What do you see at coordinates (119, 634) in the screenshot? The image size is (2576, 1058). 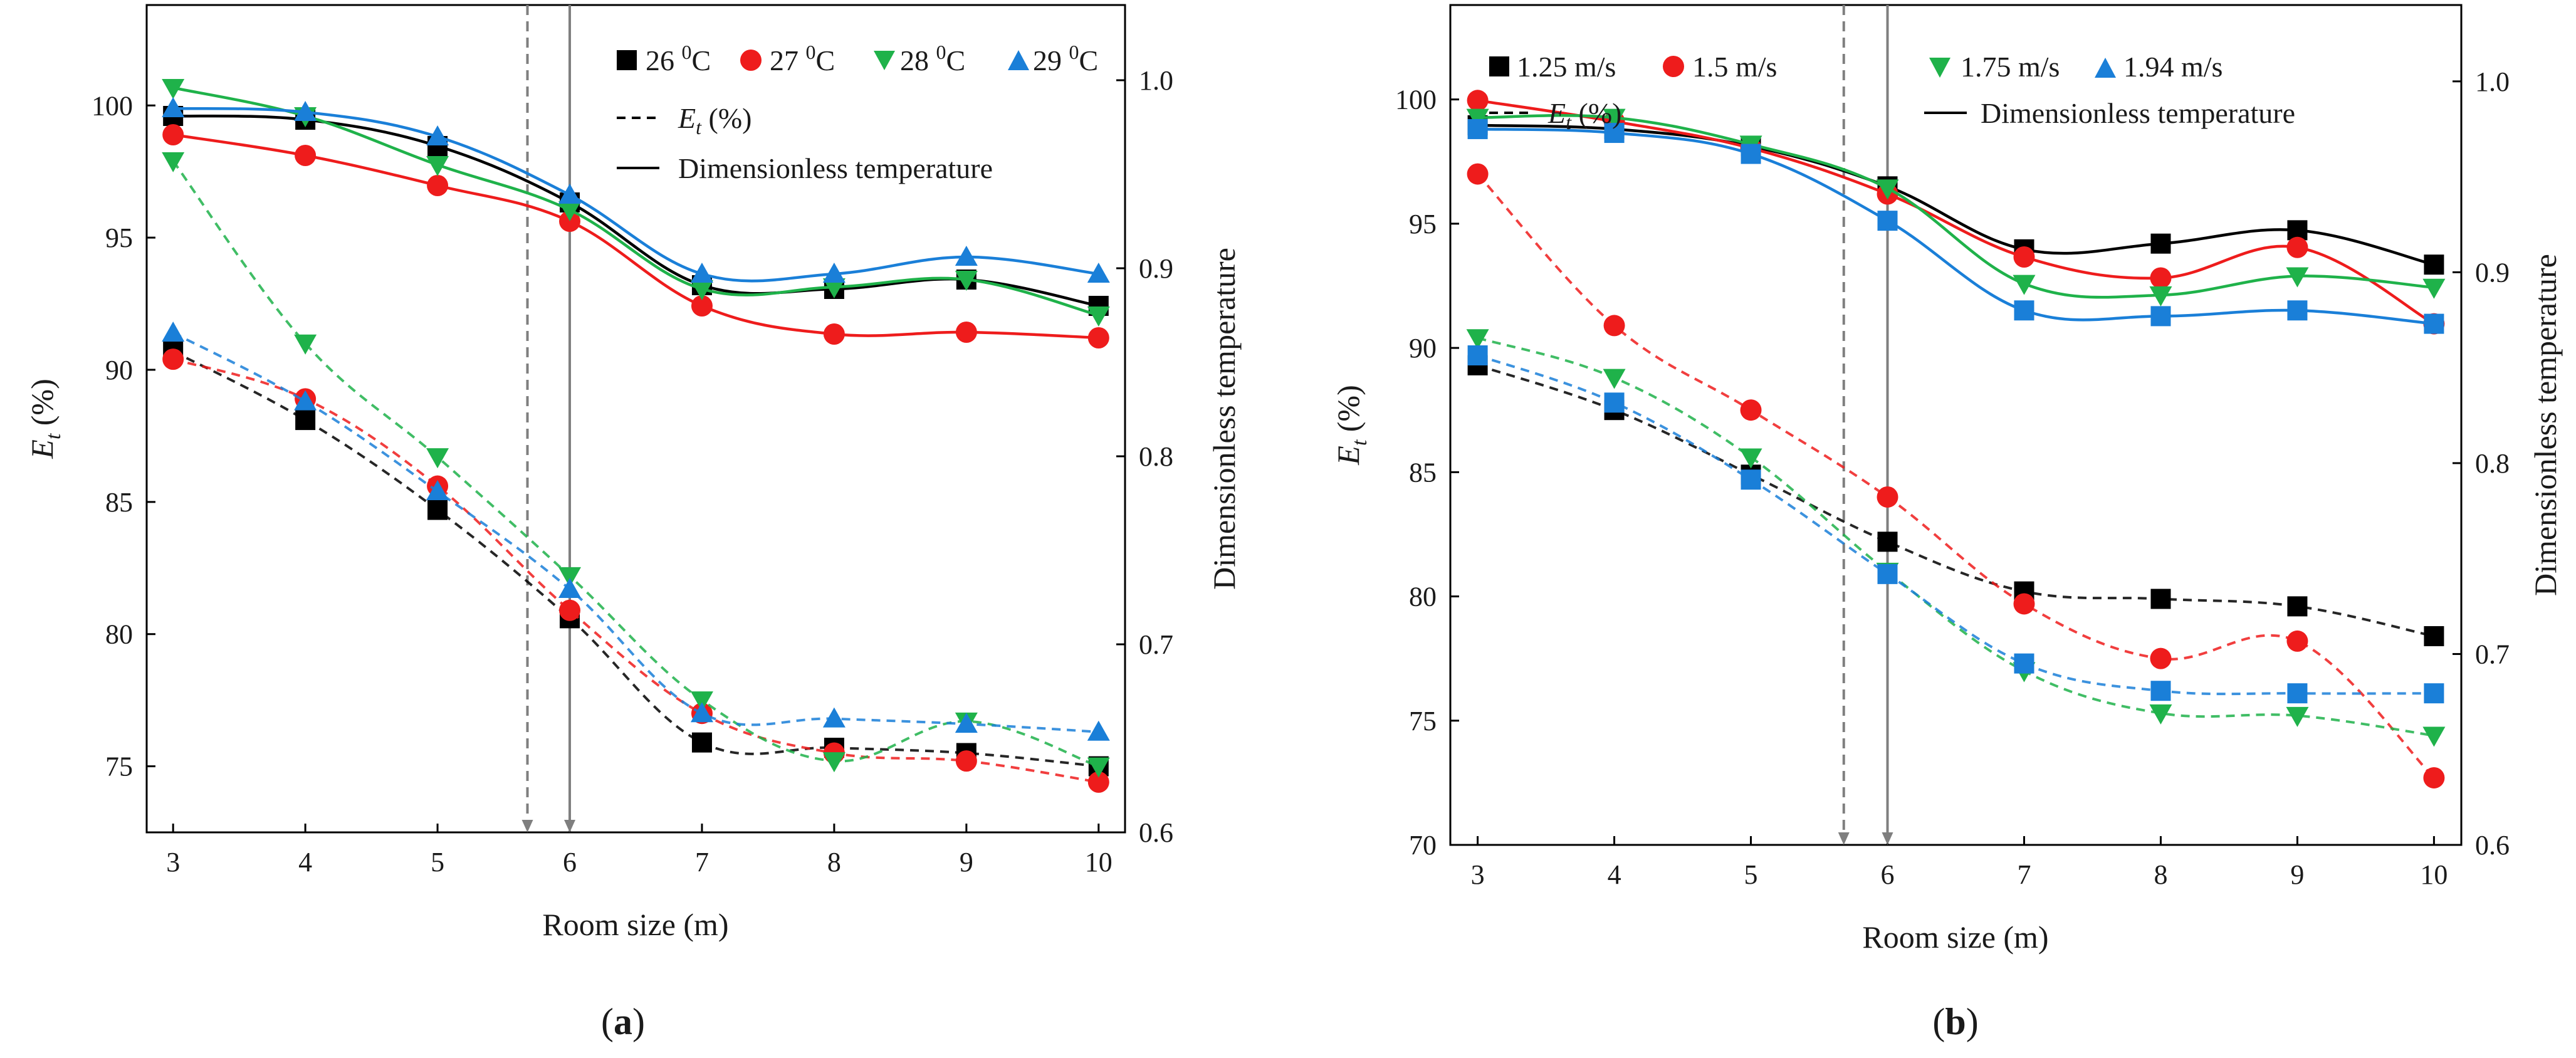 I see `y-tick-label-a-1: 80` at bounding box center [119, 634].